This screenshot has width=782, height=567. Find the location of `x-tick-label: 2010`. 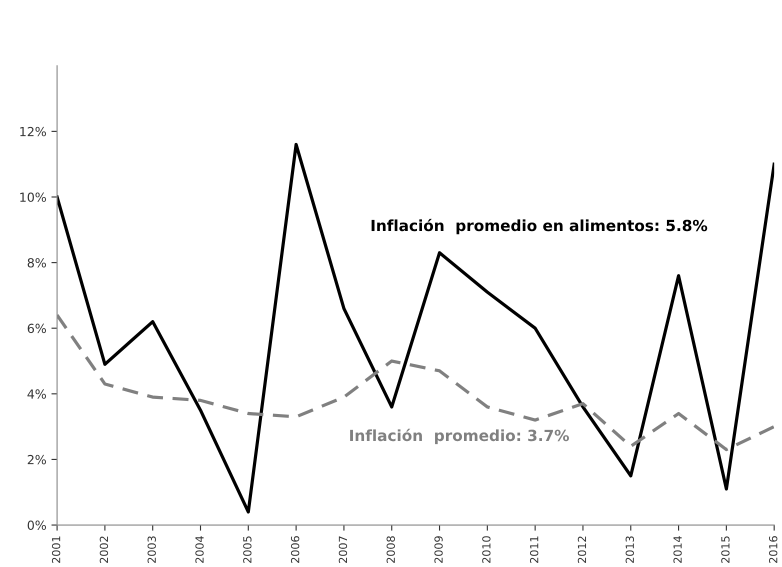

x-tick-label: 2010 is located at coordinates (486, 549).